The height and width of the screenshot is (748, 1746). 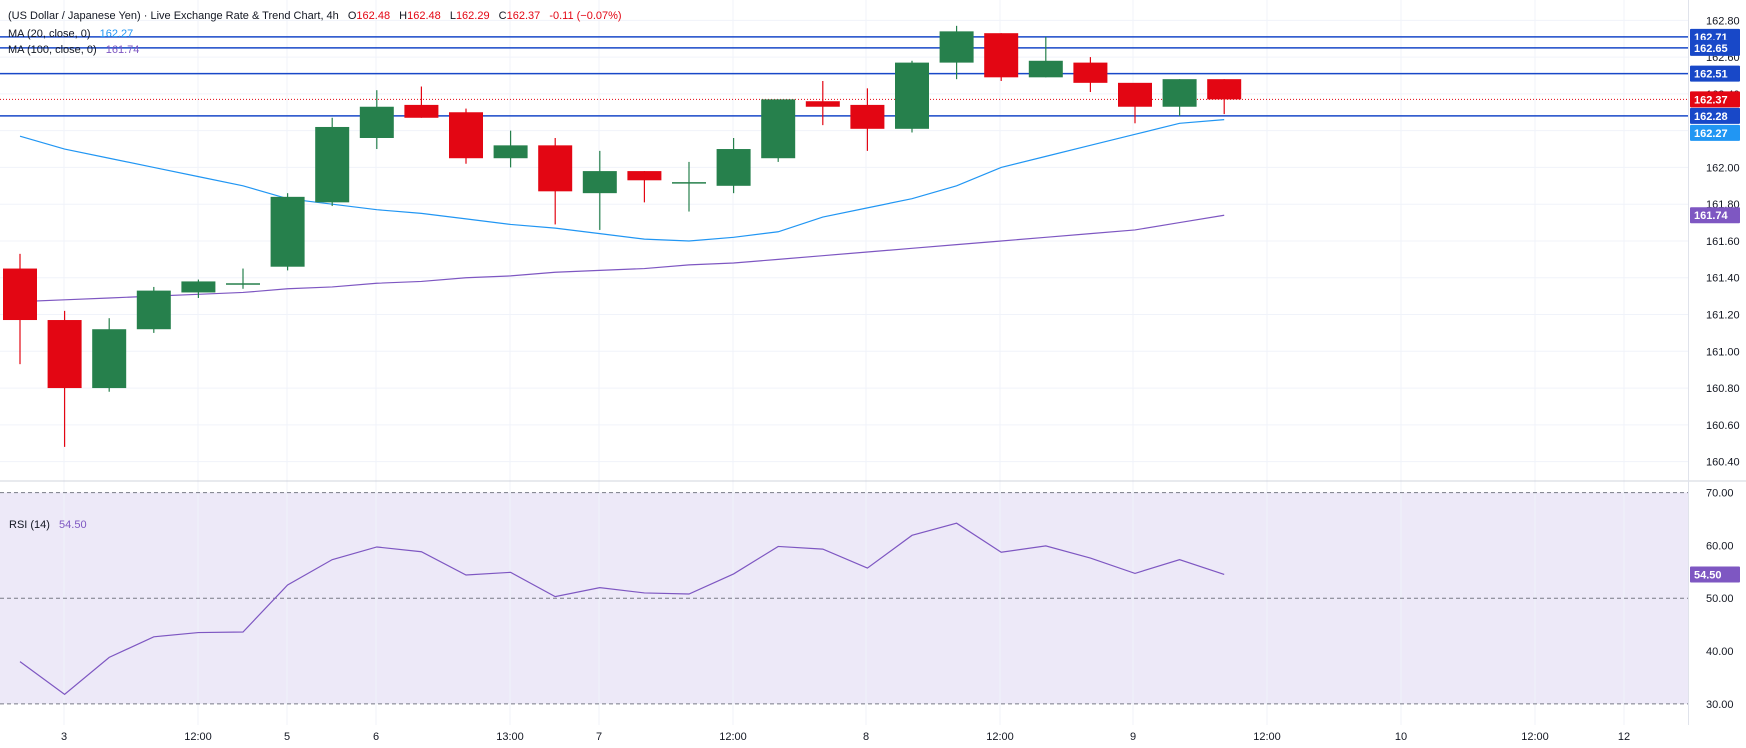 What do you see at coordinates (420, 16) in the screenshot?
I see `ohlc-high: H162.48` at bounding box center [420, 16].